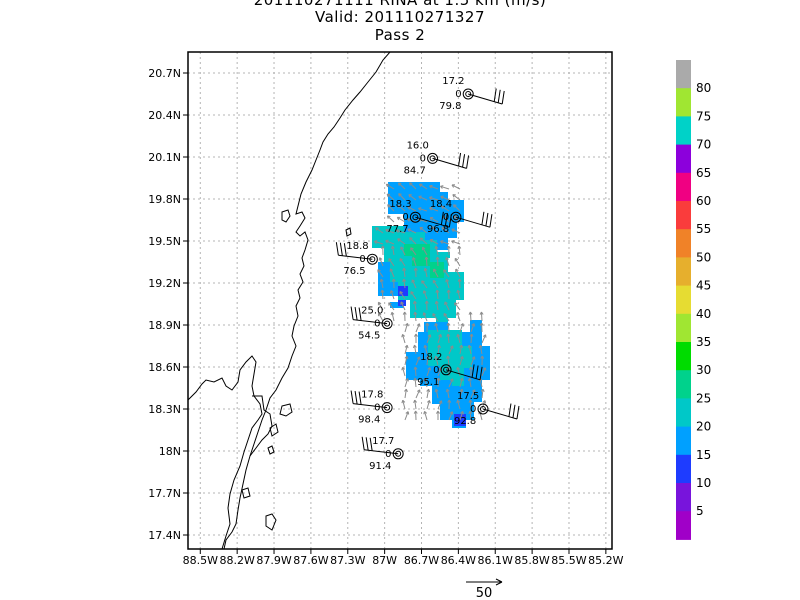  I want to click on observation-station: 17.7 091.4, so click(382, 454).